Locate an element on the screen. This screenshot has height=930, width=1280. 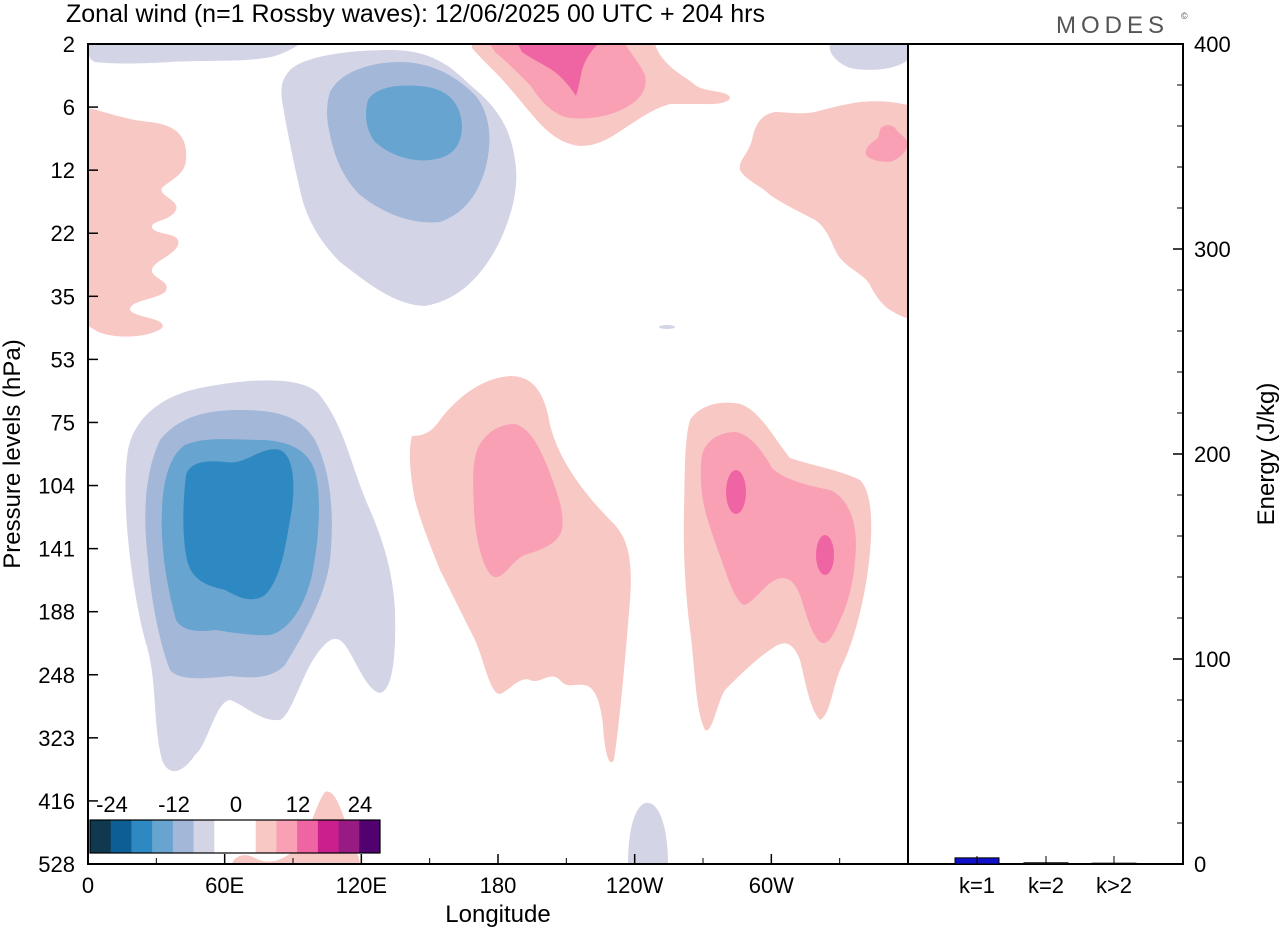
y-tick-label: 104 is located at coordinates (56, 486).